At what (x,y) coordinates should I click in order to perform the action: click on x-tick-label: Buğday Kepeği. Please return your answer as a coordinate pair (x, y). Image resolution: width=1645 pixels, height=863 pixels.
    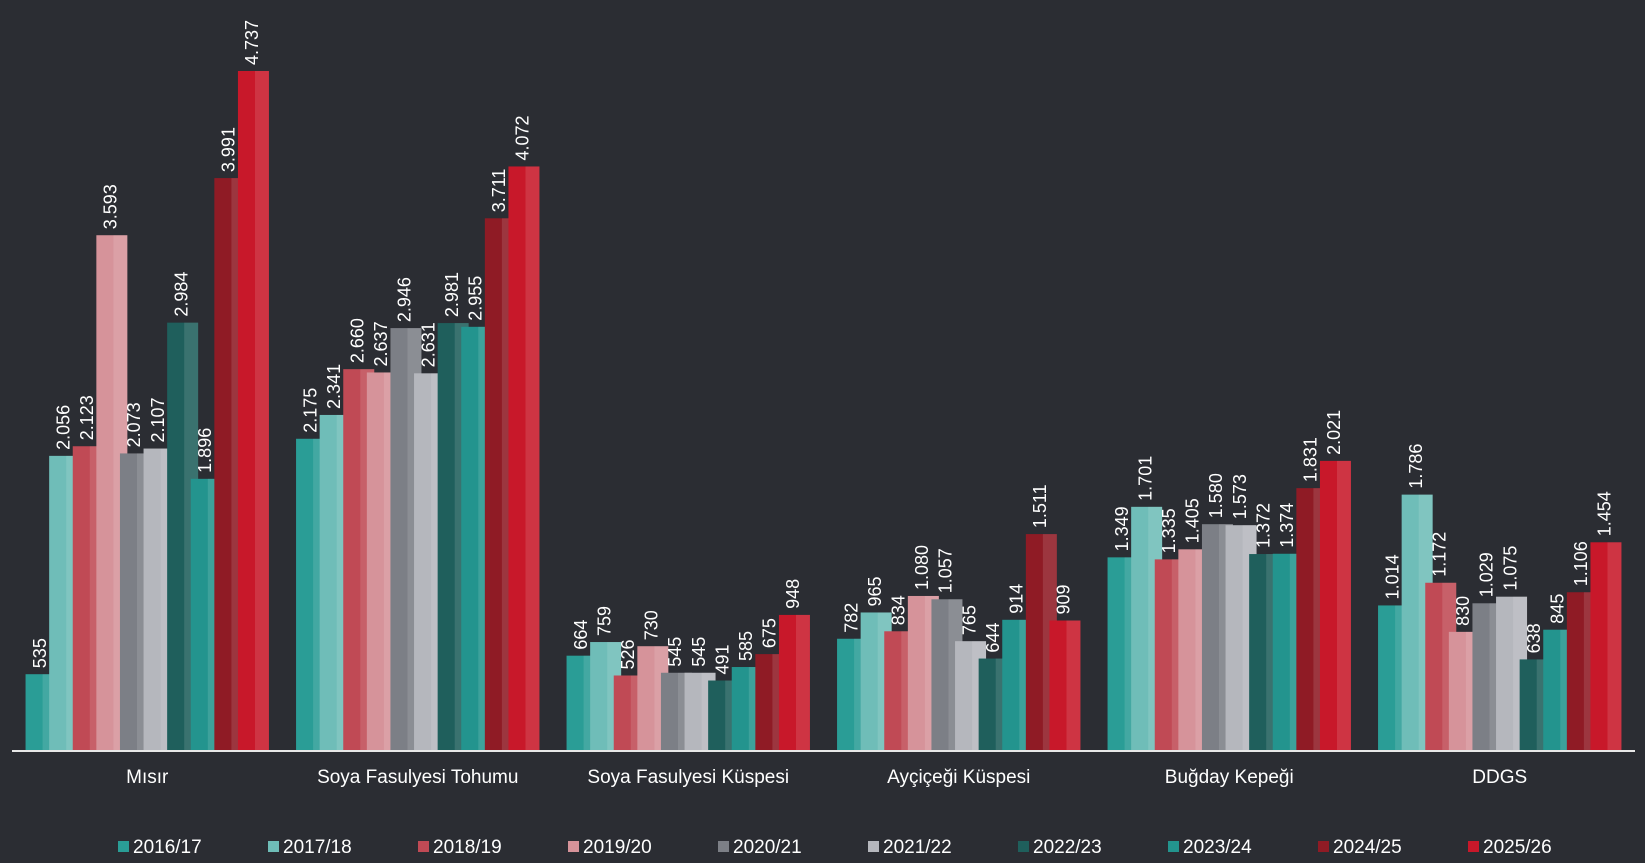
    Looking at the image, I should click on (1229, 777).